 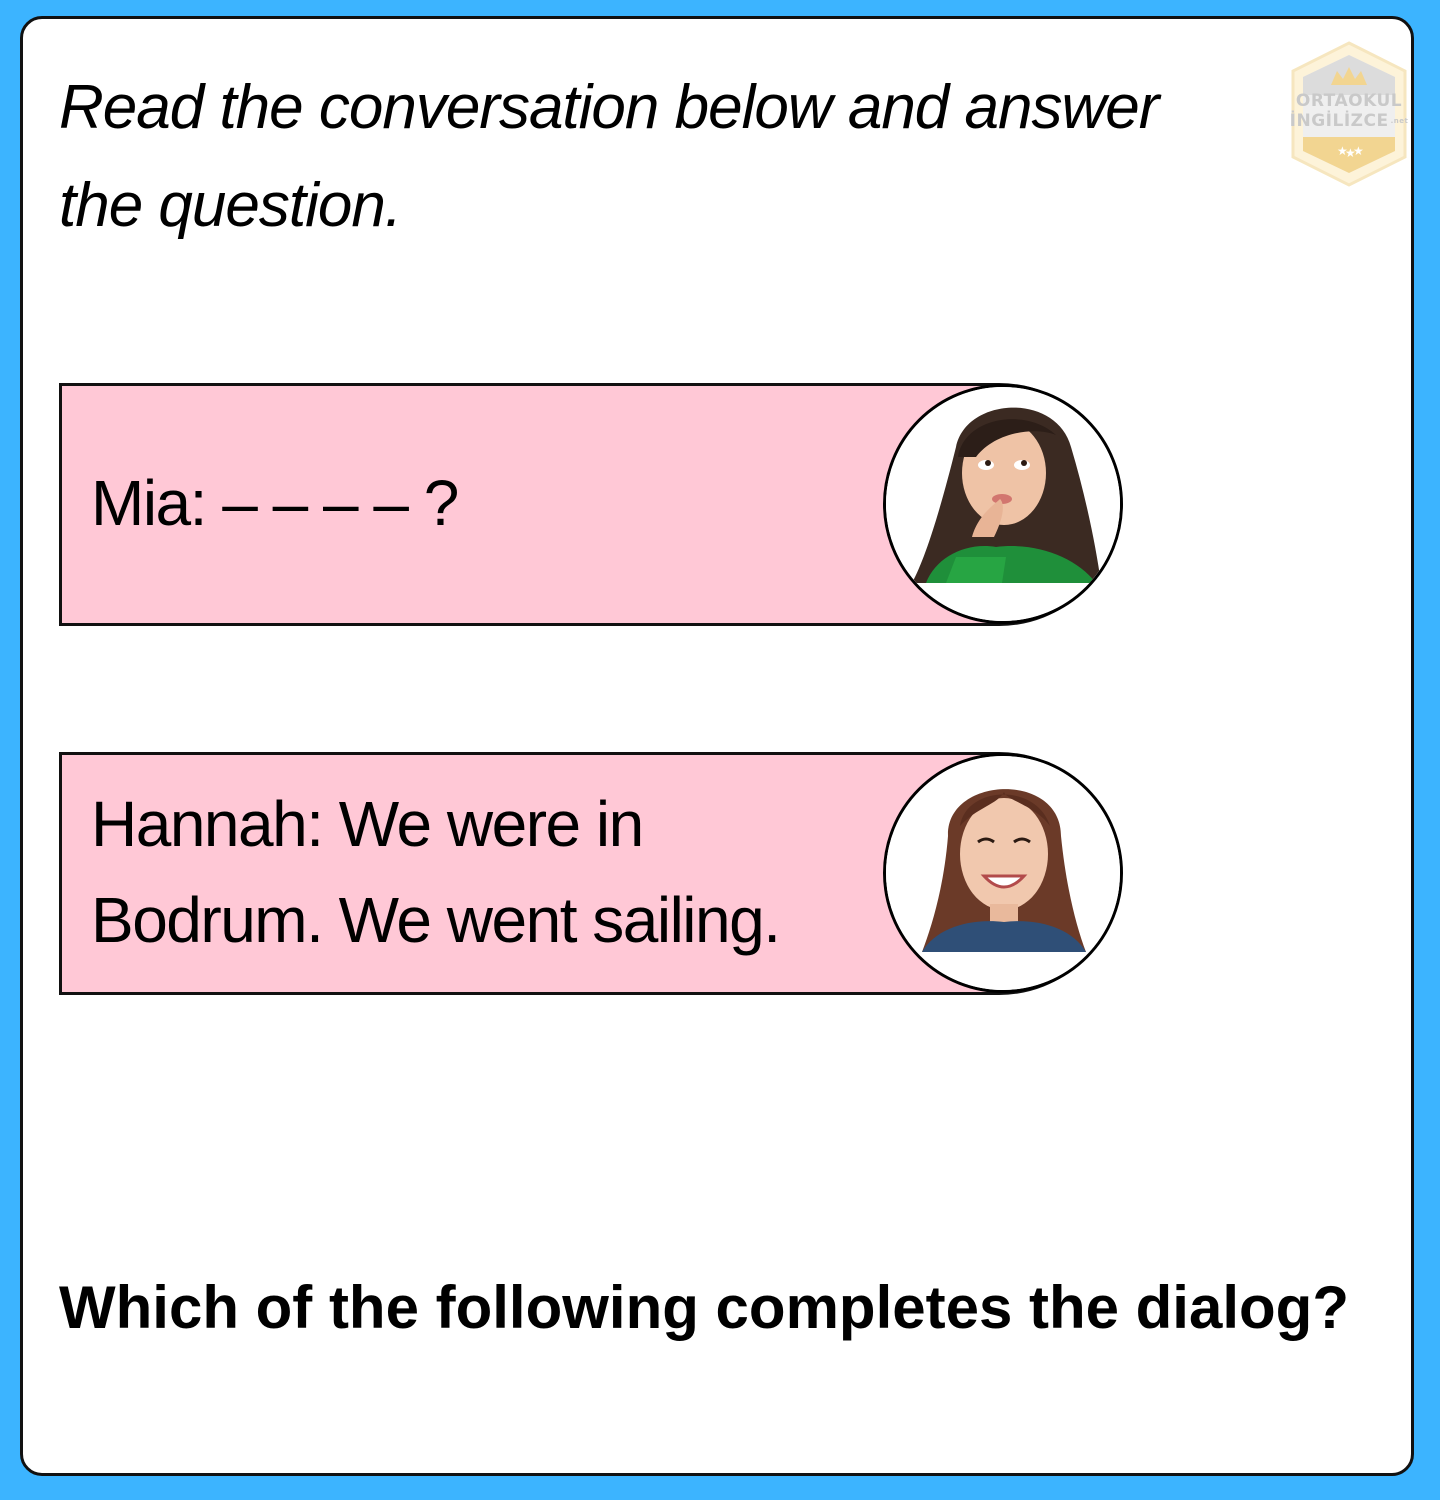 I want to click on woman-smiling-avatar, so click(x=1003, y=873).